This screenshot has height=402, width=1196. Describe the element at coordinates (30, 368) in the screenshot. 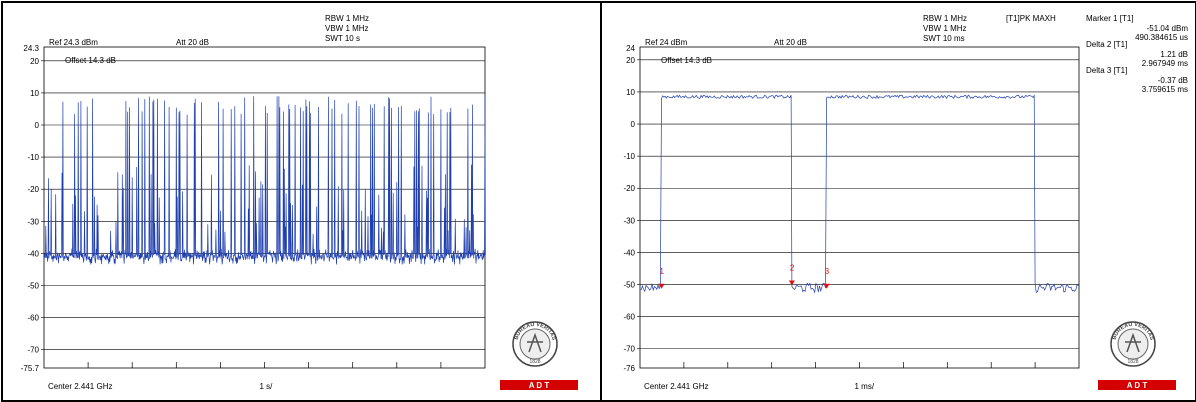

I see `y-bottom-label: -75.7` at that location.